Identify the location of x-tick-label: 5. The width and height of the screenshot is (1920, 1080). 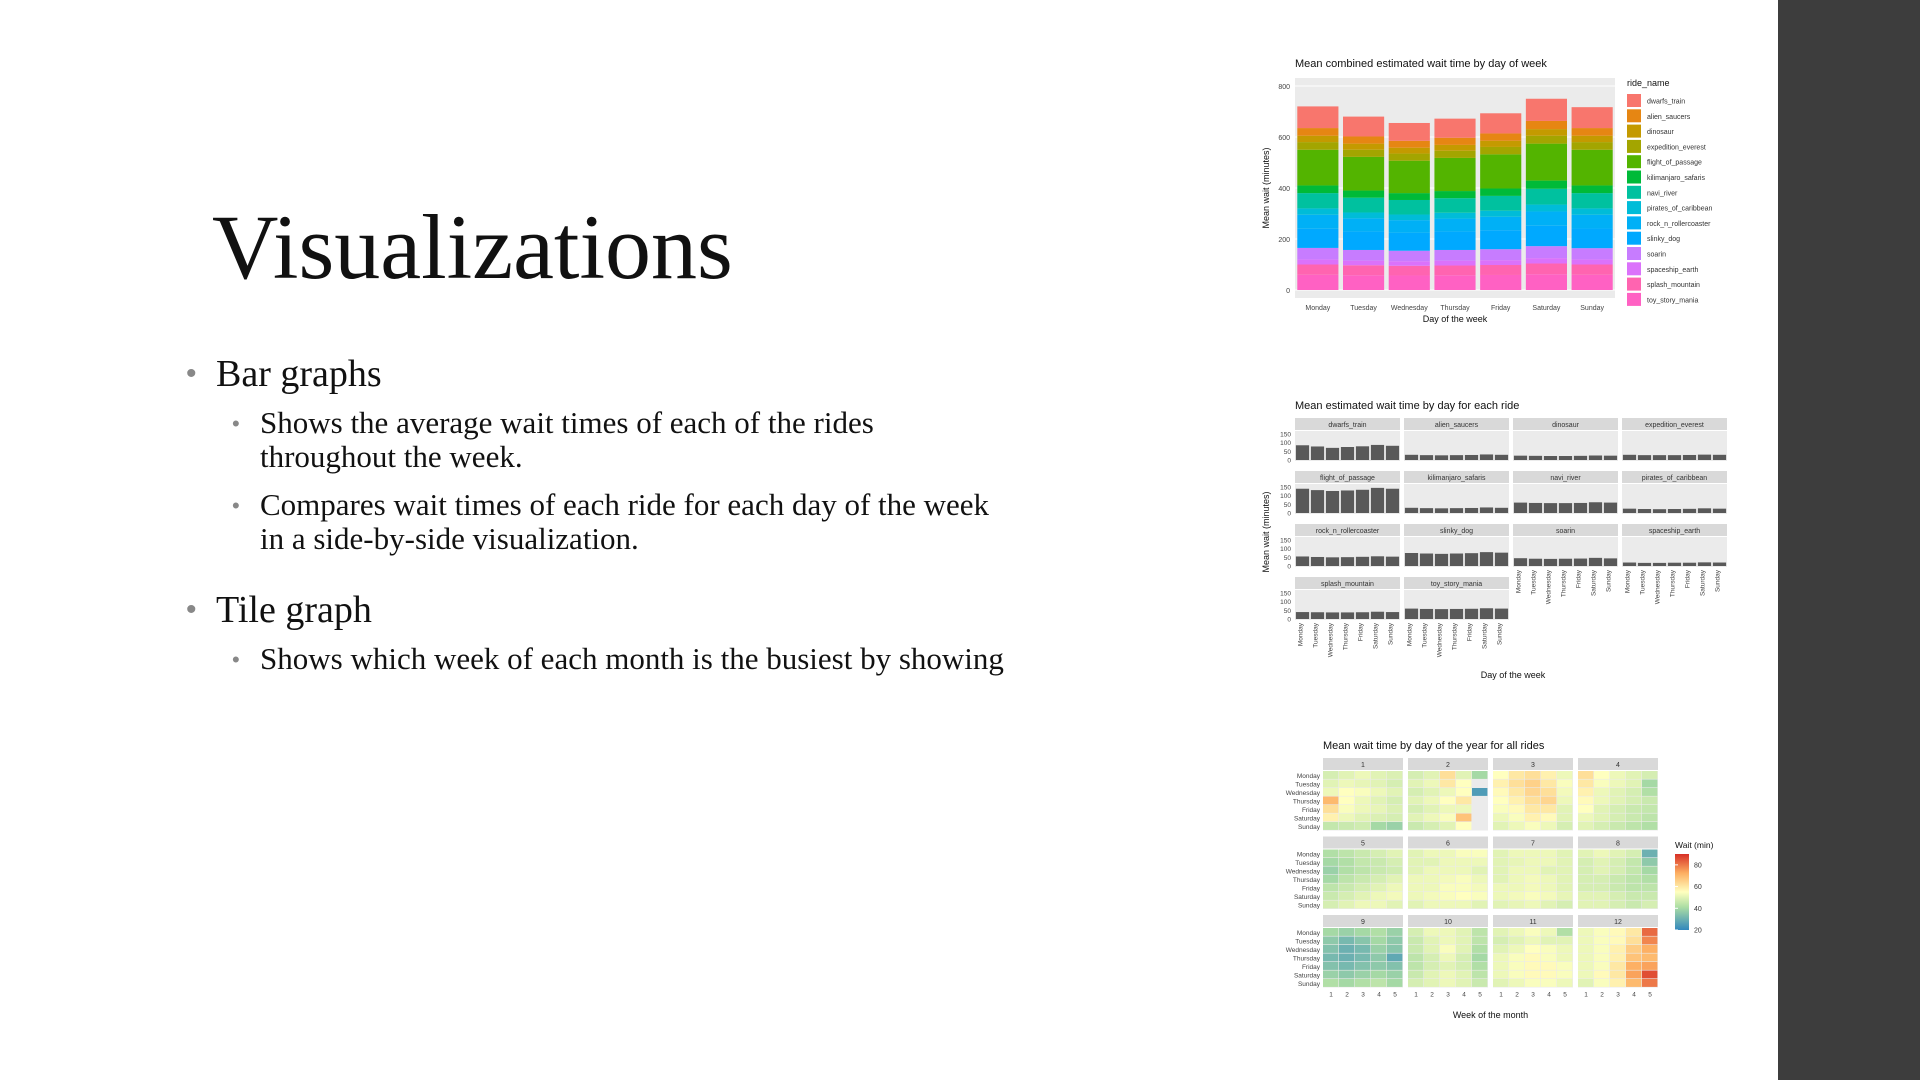
(1480, 995).